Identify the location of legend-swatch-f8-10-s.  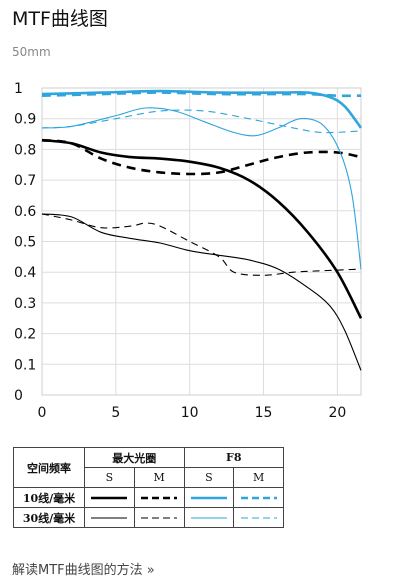
(209, 497).